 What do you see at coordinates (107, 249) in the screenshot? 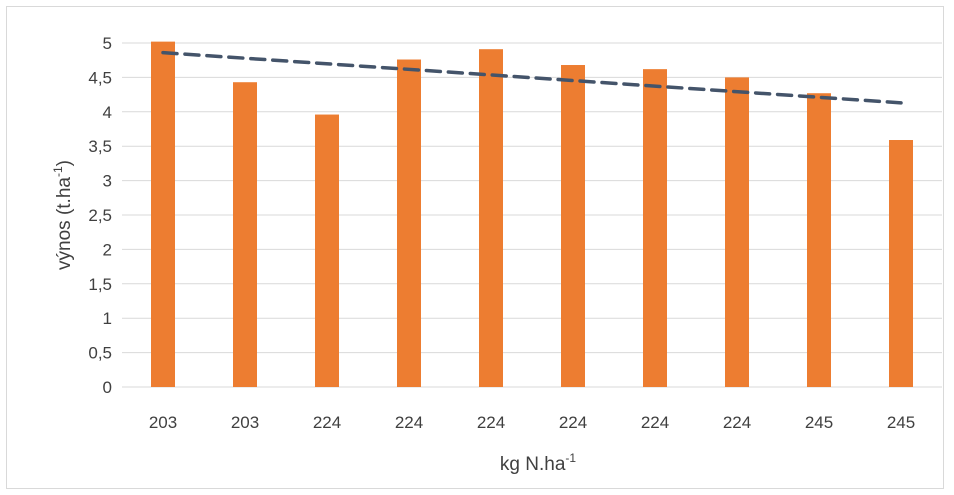
I see `y-tick-label: 2` at bounding box center [107, 249].